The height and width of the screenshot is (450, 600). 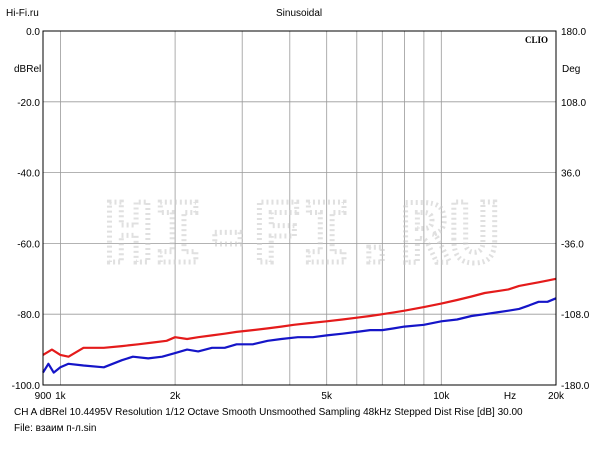 What do you see at coordinates (441, 396) in the screenshot?
I see `x-tick-label: 10k` at bounding box center [441, 396].